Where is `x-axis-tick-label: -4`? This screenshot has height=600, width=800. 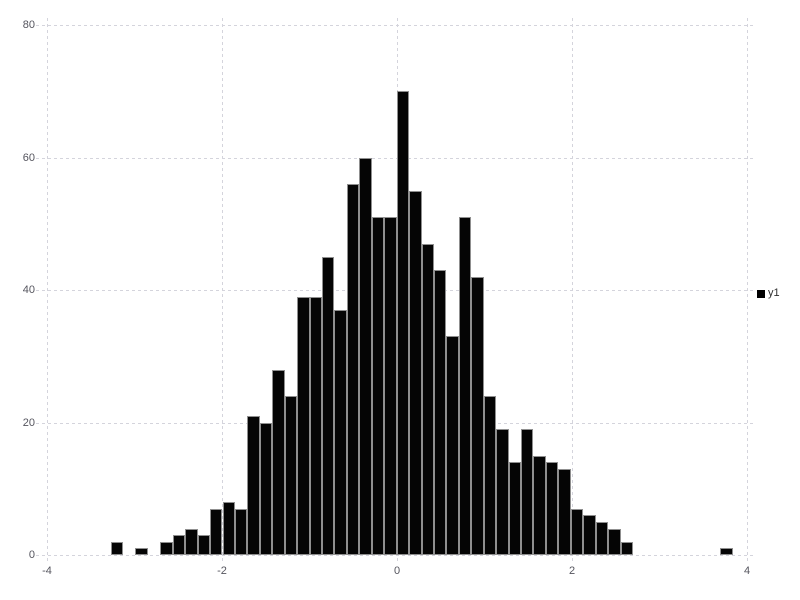
x-axis-tick-label: -4 is located at coordinates (47, 571).